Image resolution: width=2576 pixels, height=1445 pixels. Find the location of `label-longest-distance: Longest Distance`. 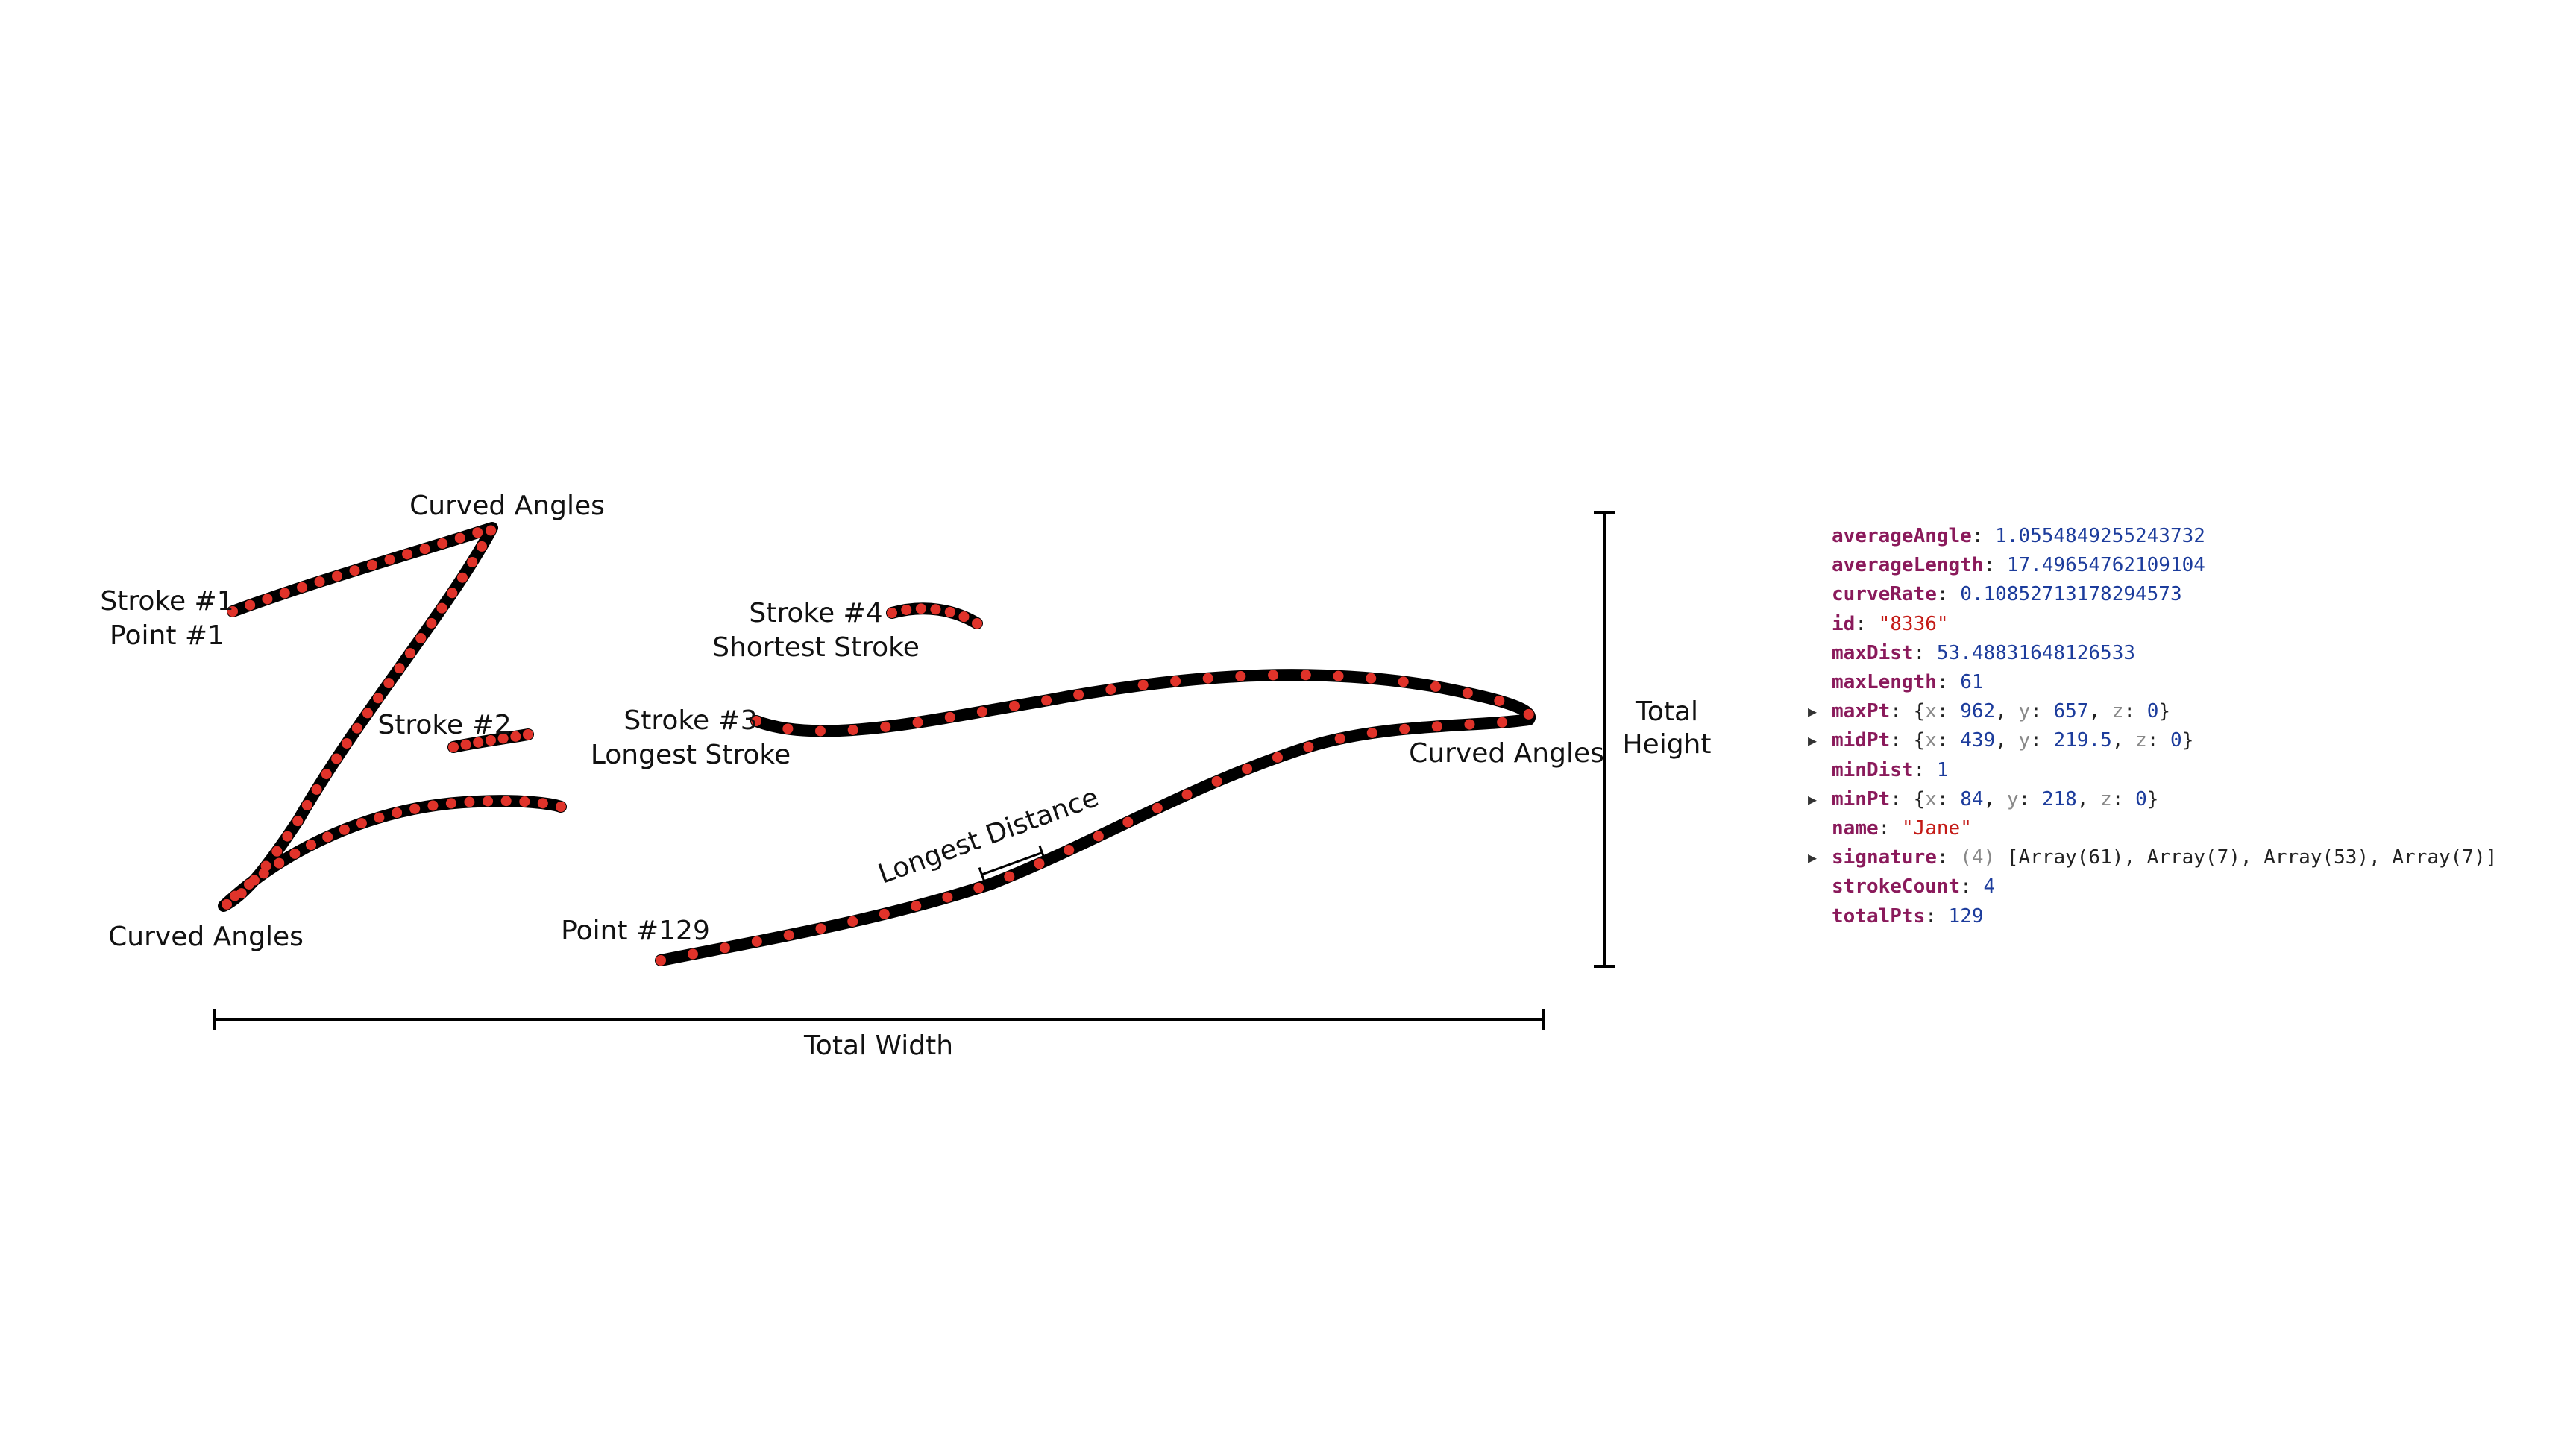

label-longest-distance: Longest Distance is located at coordinates (988, 836).